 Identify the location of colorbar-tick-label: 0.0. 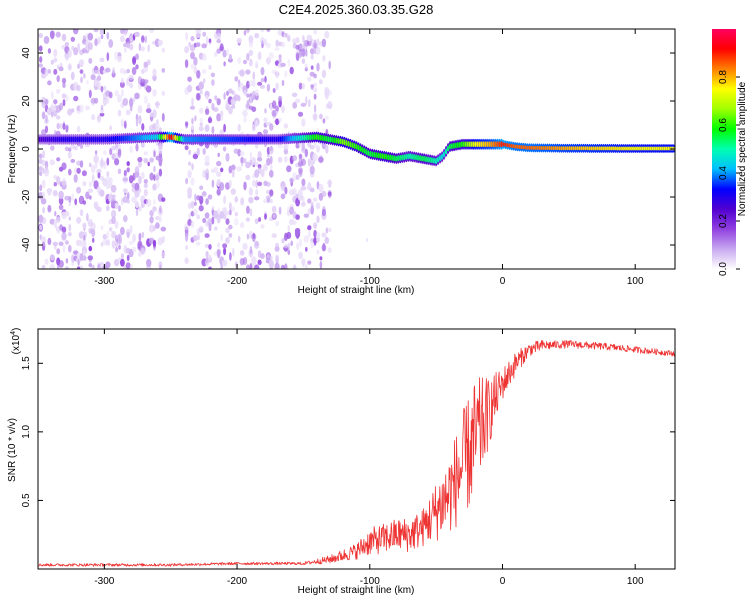
(723, 269).